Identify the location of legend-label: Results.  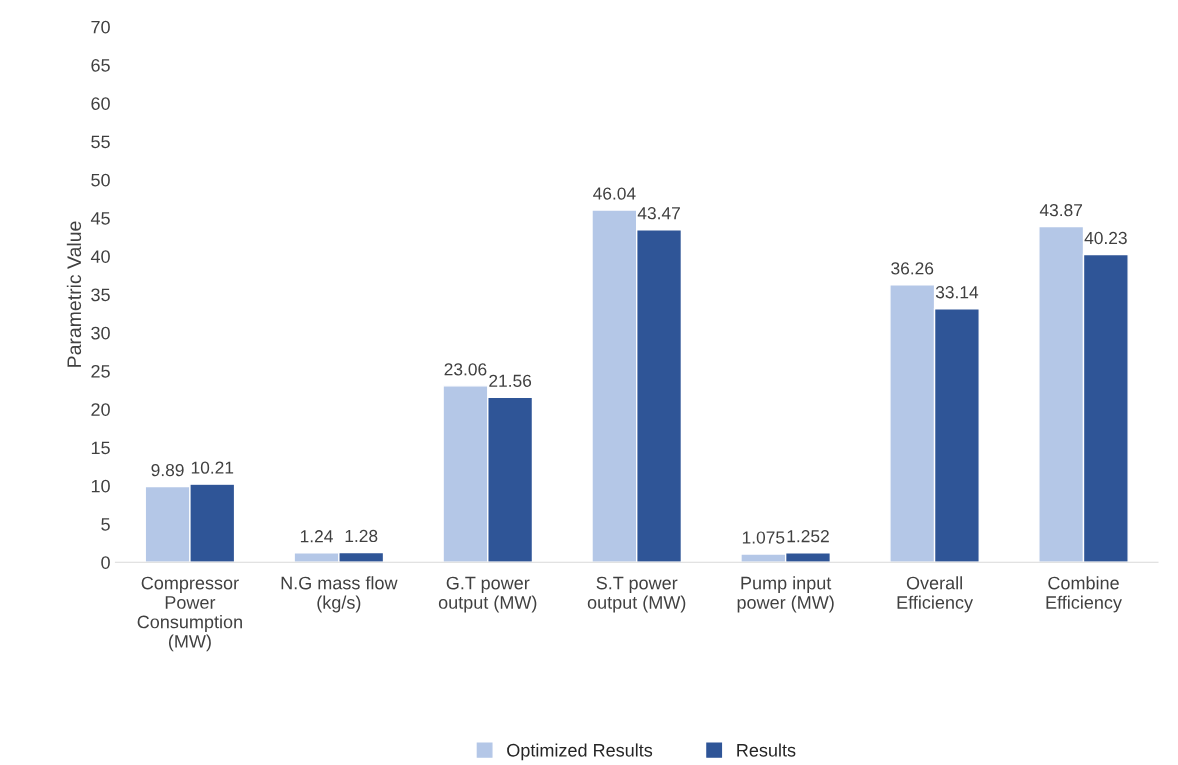
(766, 750).